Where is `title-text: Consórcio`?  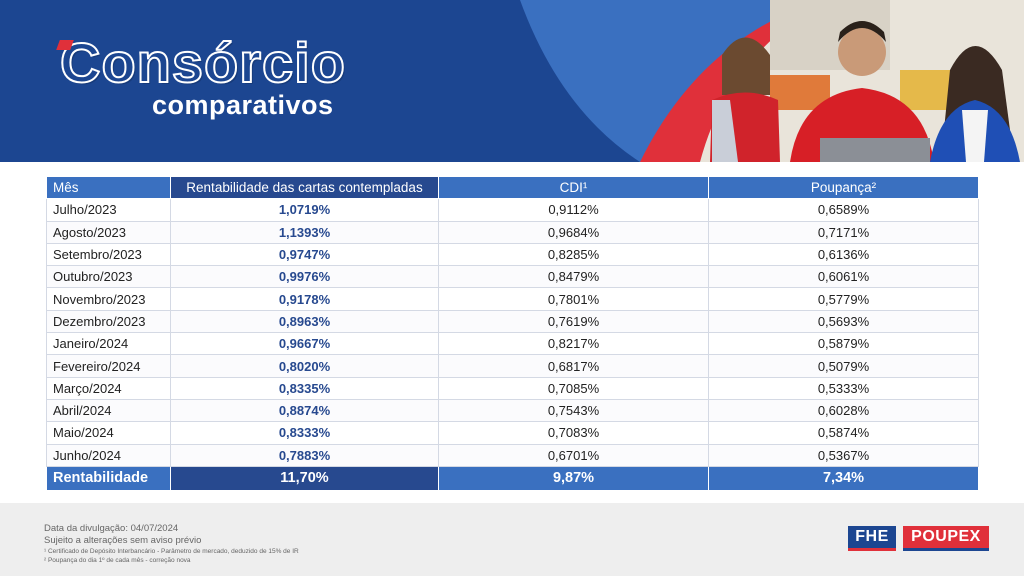
title-text: Consórcio is located at coordinates (202, 62).